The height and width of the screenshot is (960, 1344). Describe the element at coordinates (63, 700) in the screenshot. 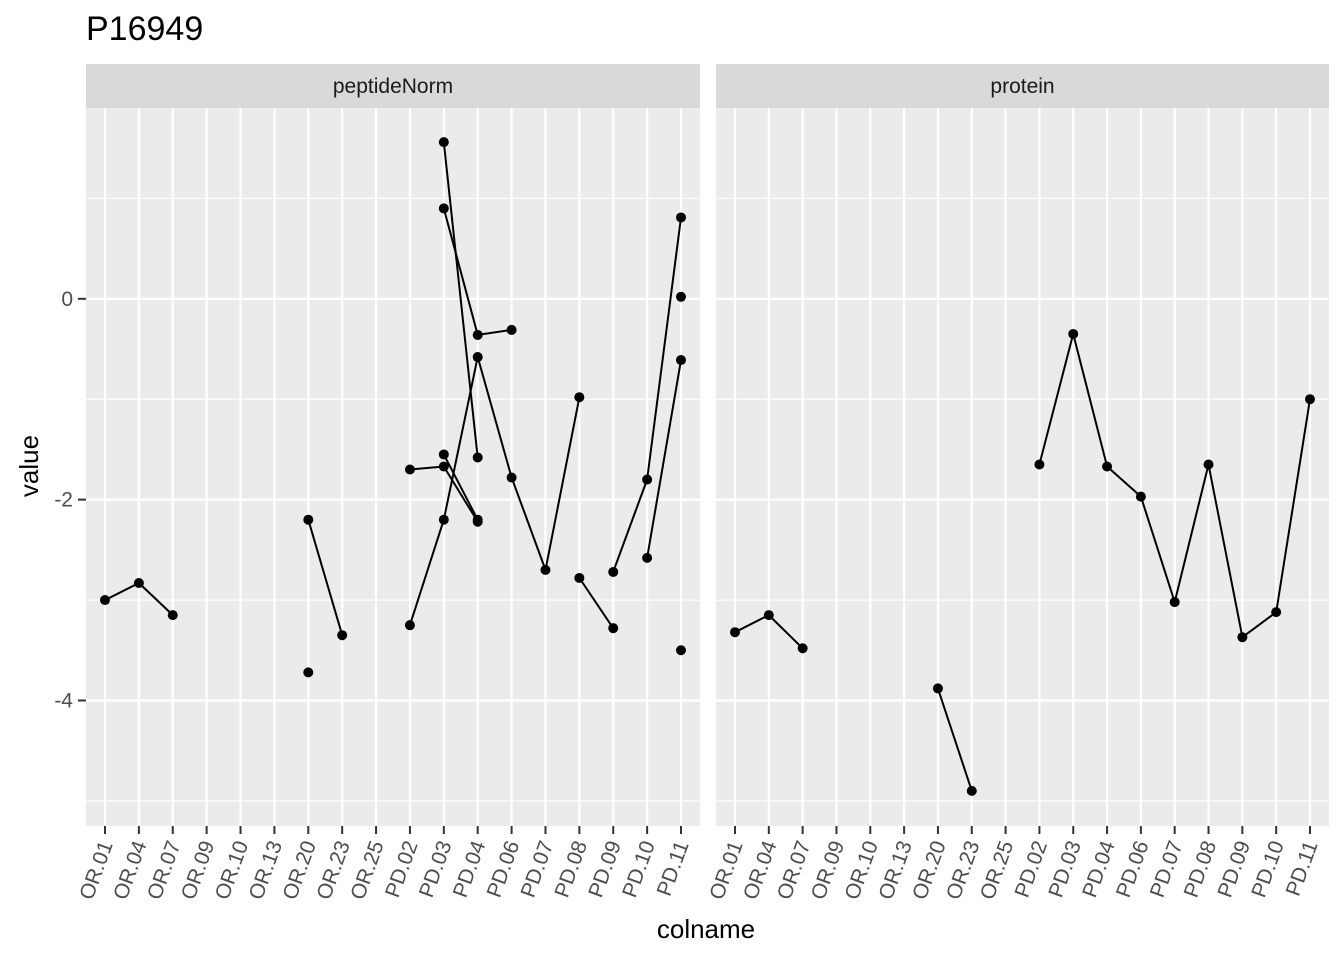

I see `y-tick-label: -4` at that location.